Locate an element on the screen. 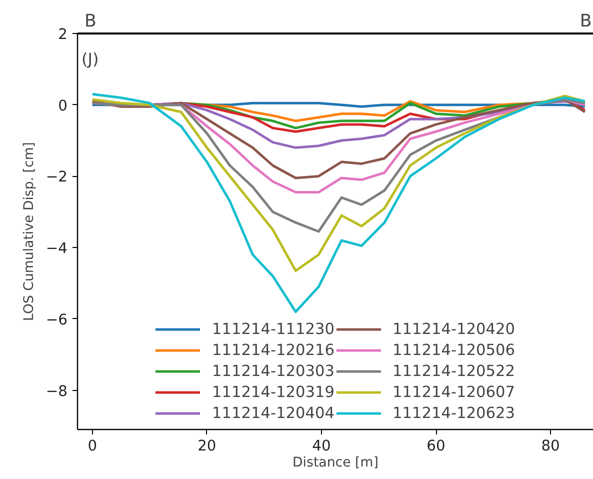  x-tick-label: 80 is located at coordinates (550, 446).